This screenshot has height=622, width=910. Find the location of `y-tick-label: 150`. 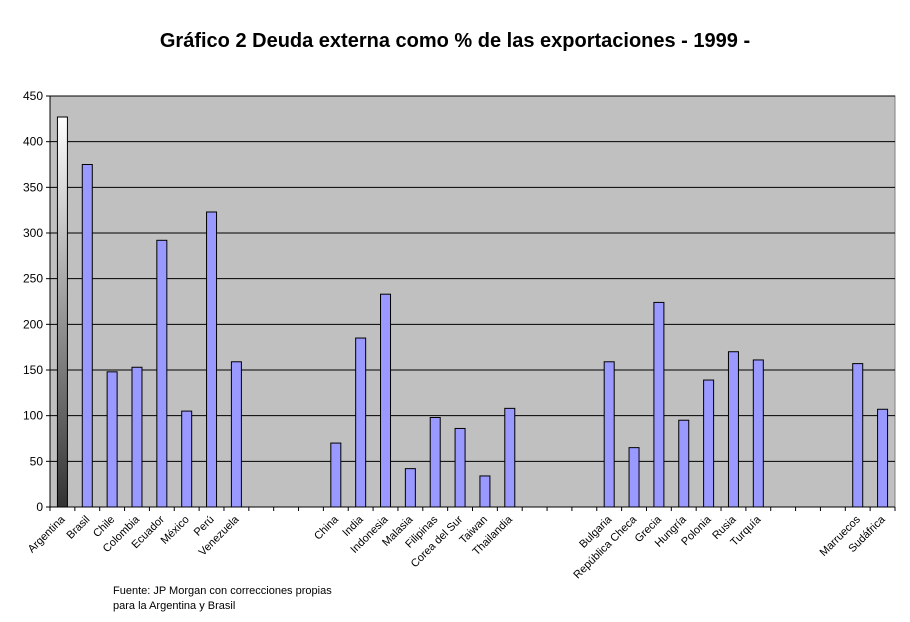

y-tick-label: 150 is located at coordinates (33, 370).